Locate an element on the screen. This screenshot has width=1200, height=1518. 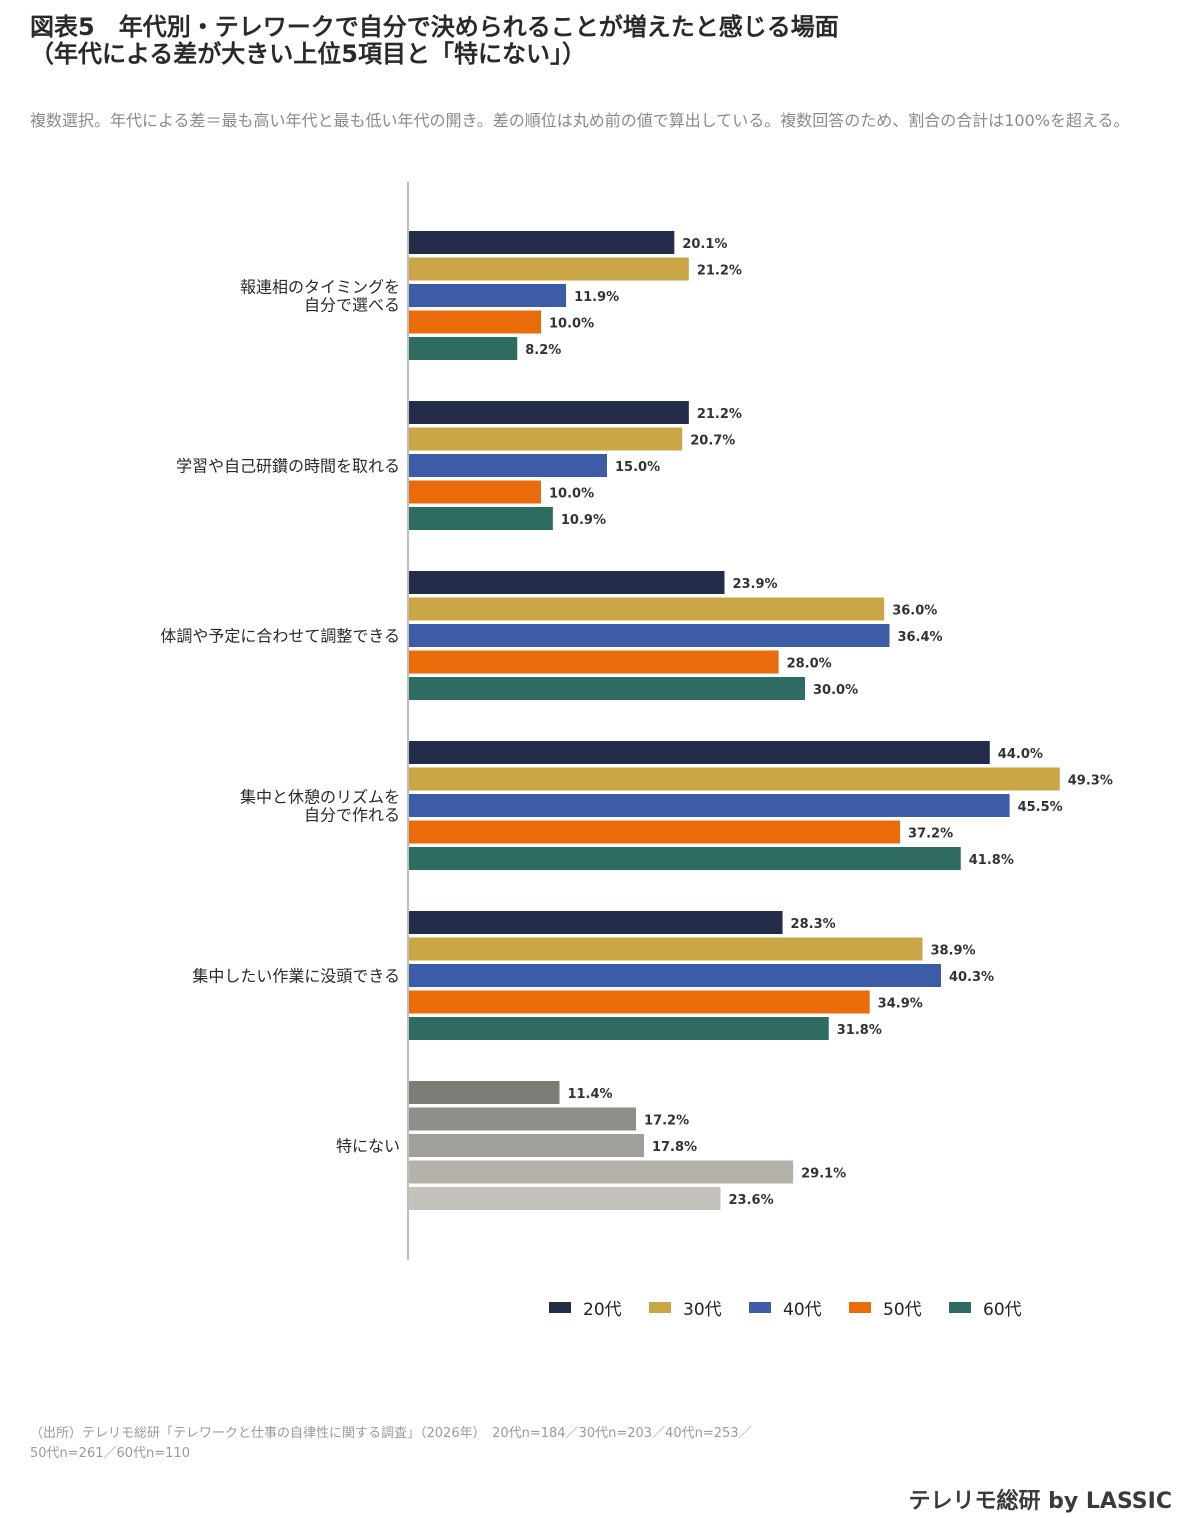
brand-logo: テレリモ総研 by LASSIC is located at coordinates (1040, 1501).